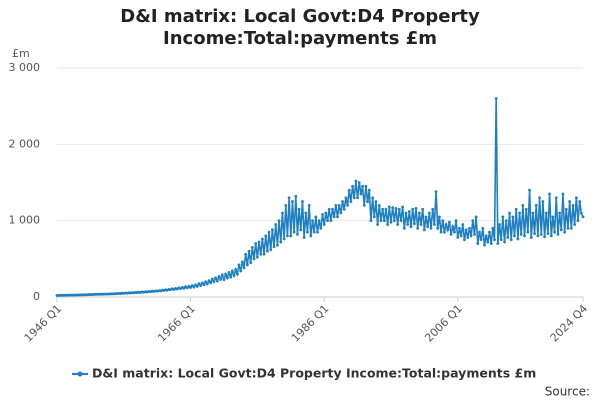 The image size is (600, 400). Describe the element at coordinates (25, 67) in the screenshot. I see `y-tick-label: 3 000` at that location.